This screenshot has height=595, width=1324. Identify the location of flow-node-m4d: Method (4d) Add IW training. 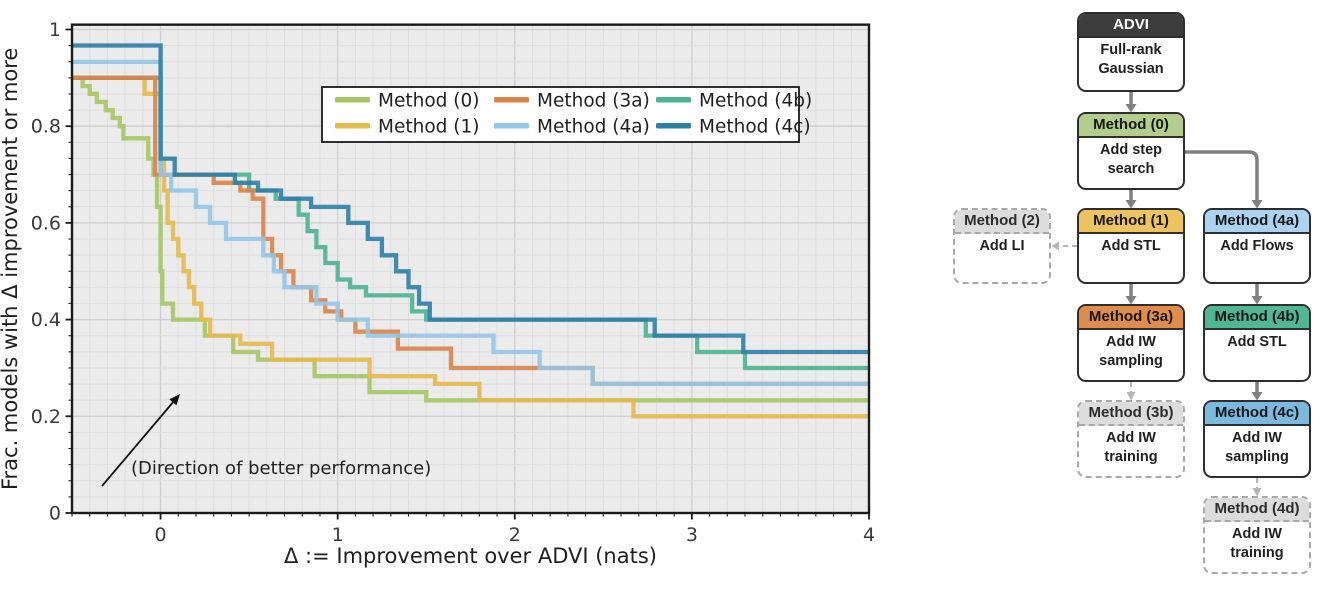
(1257, 535).